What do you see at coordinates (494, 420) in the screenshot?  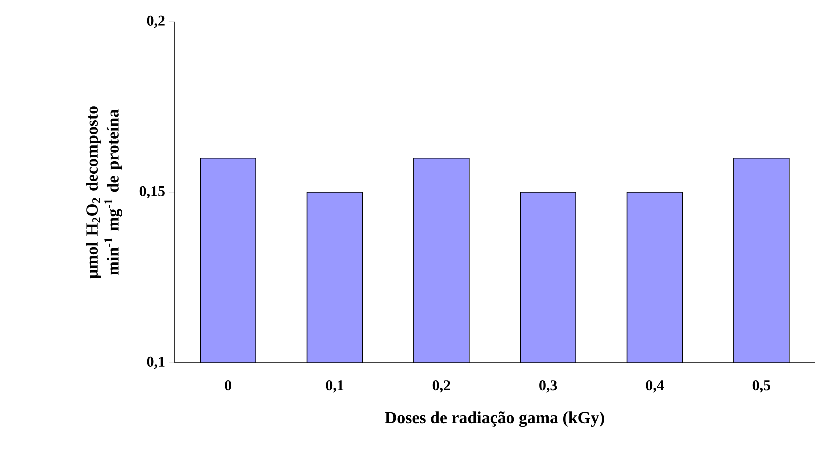 I see `x-axis-title: Doses de radiação gama (kGy)` at bounding box center [494, 420].